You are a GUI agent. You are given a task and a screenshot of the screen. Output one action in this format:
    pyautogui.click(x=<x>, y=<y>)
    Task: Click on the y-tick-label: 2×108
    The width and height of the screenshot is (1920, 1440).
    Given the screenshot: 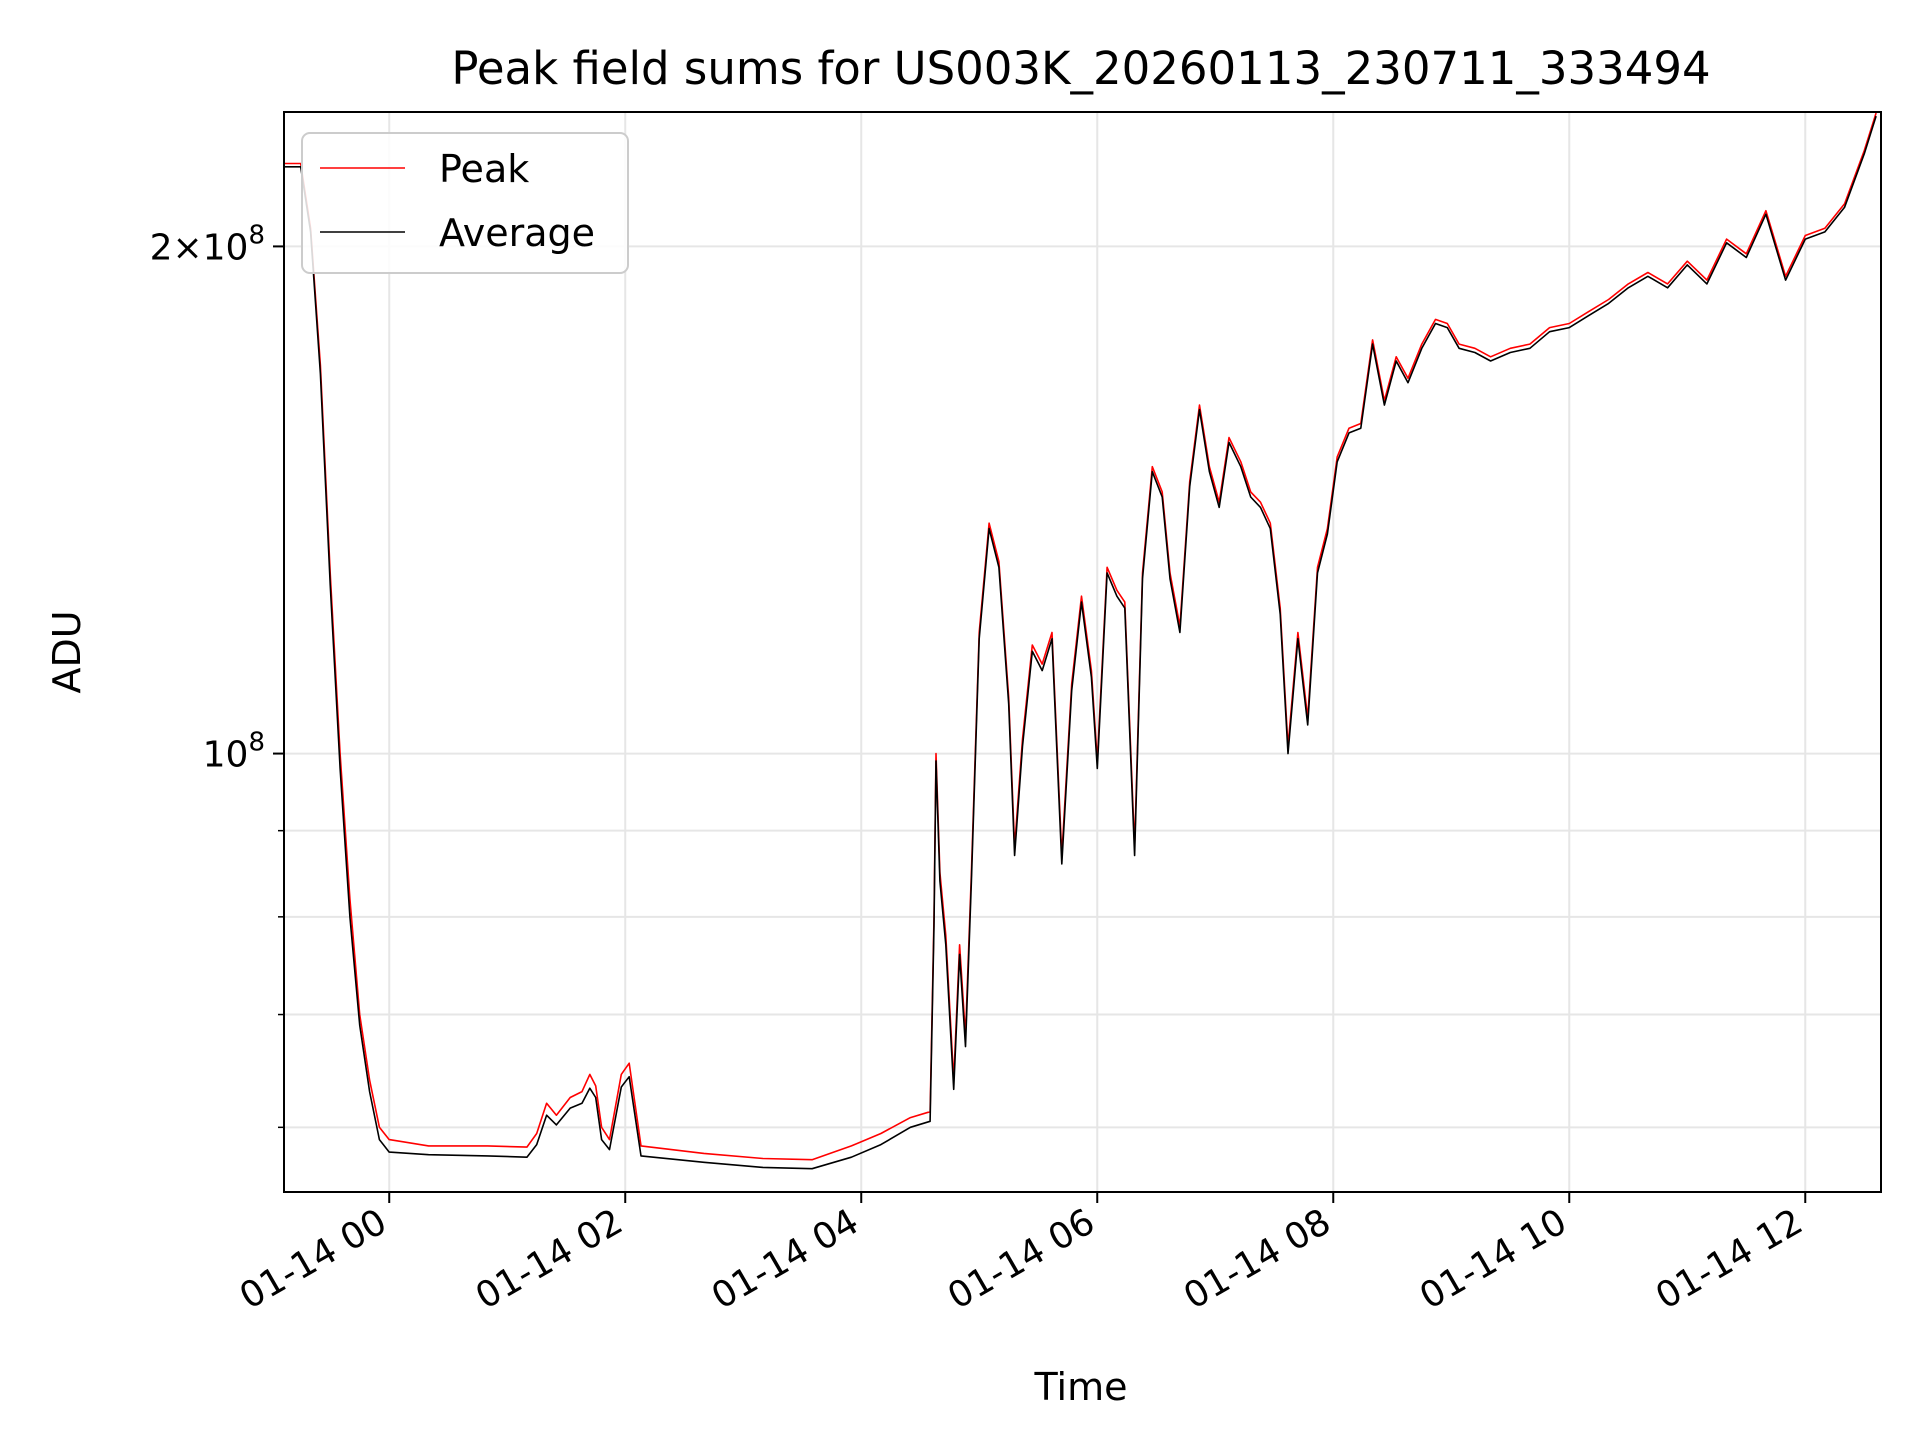 What is the action you would take?
    pyautogui.click(x=207, y=244)
    